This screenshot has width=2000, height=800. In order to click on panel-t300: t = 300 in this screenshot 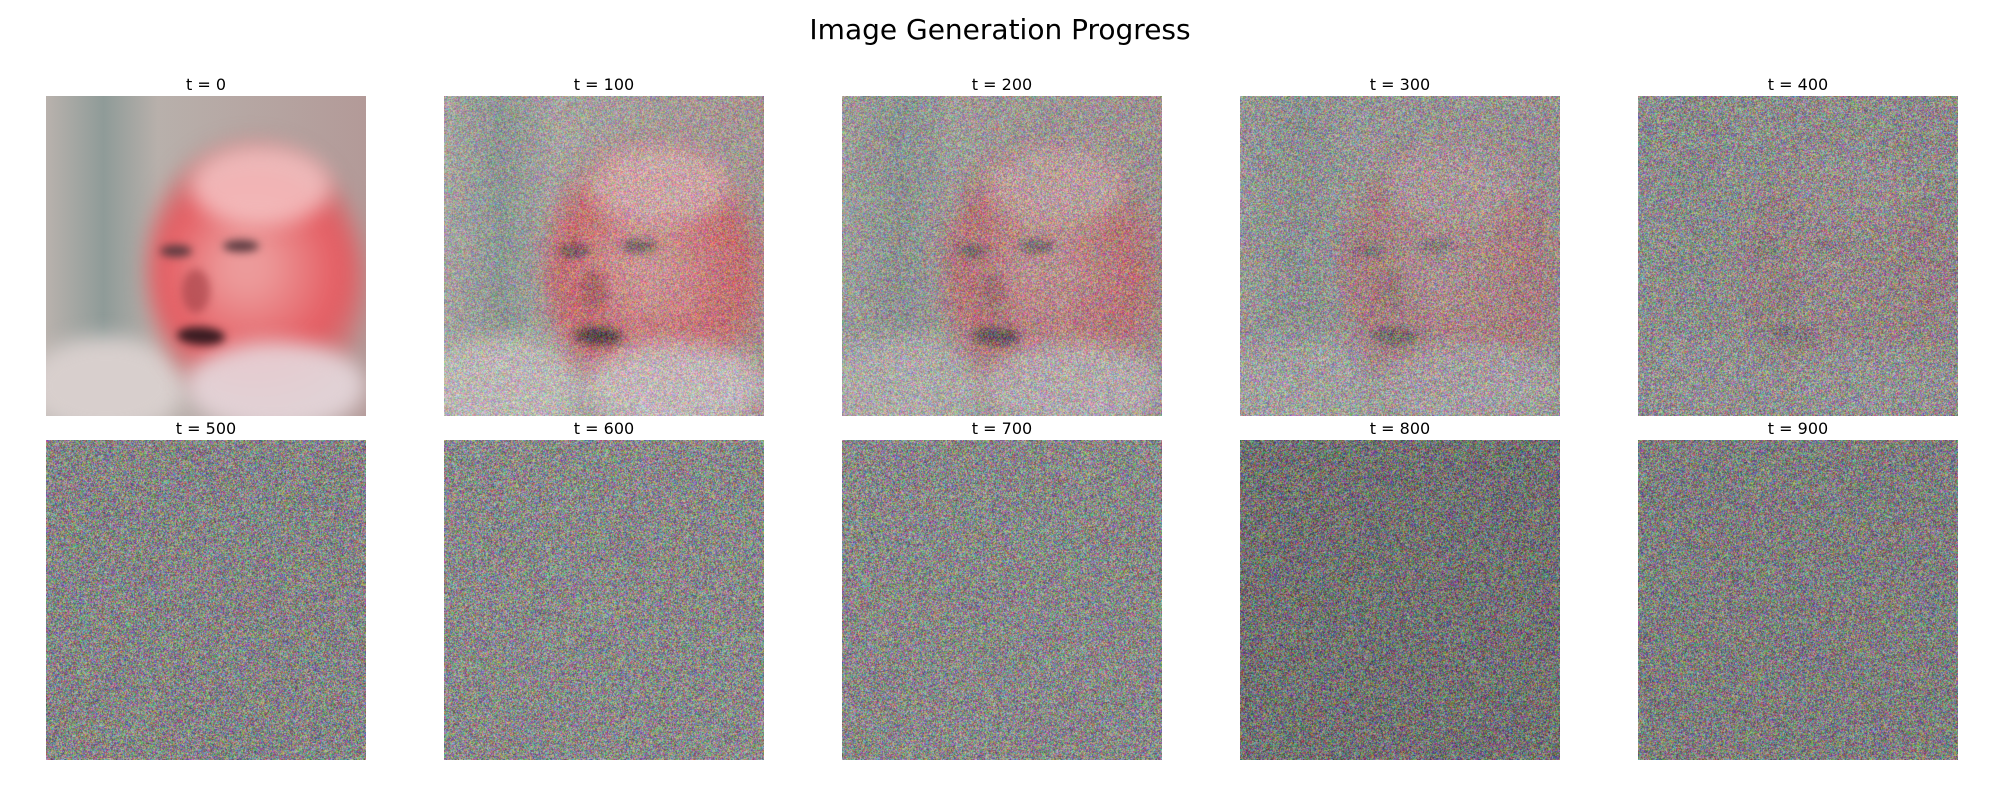, I will do `click(1400, 245)`.